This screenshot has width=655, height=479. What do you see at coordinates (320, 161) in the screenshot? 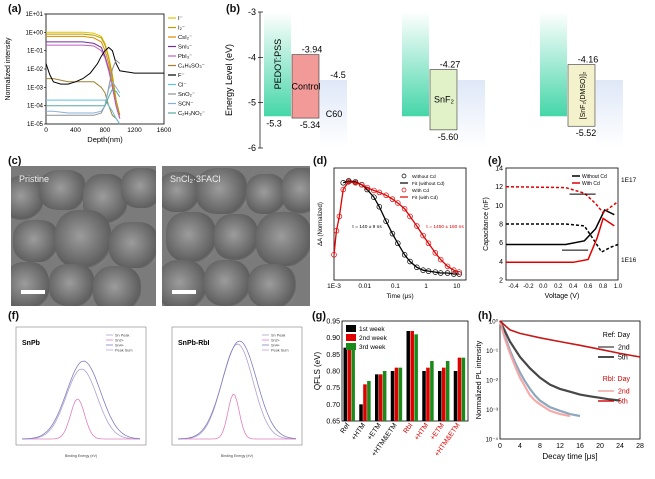
I see `panel-label-d: (d)` at bounding box center [320, 161].